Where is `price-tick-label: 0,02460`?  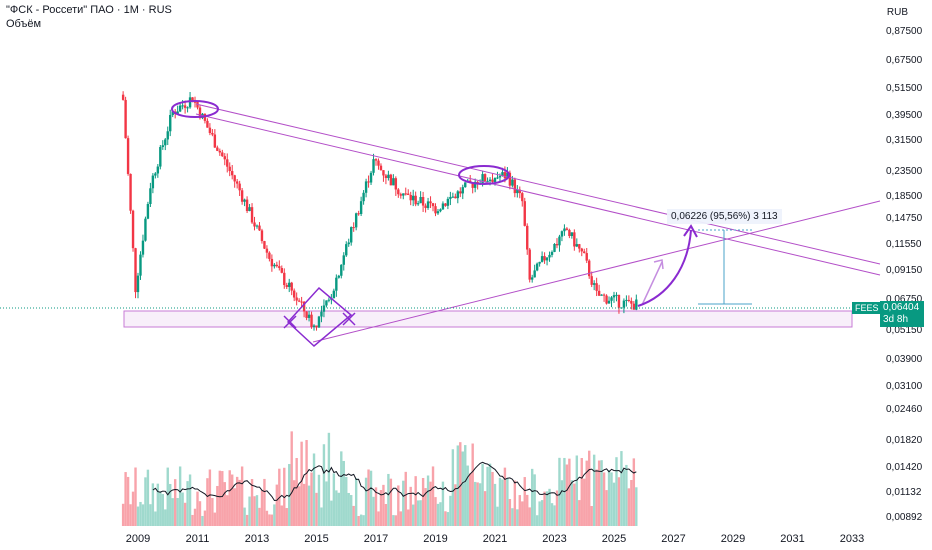
price-tick-label: 0,02460 is located at coordinates (904, 409).